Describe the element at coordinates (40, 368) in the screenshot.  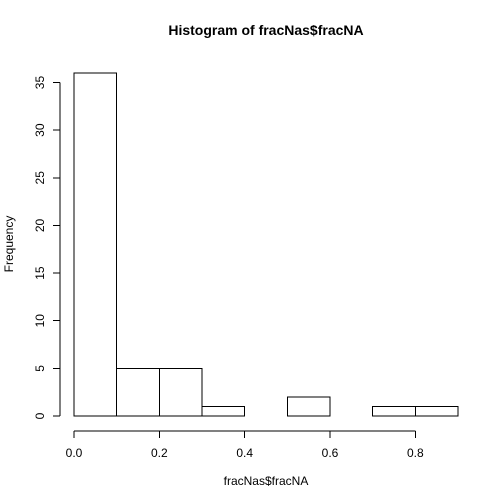
I see `y-tick-label: 5` at that location.